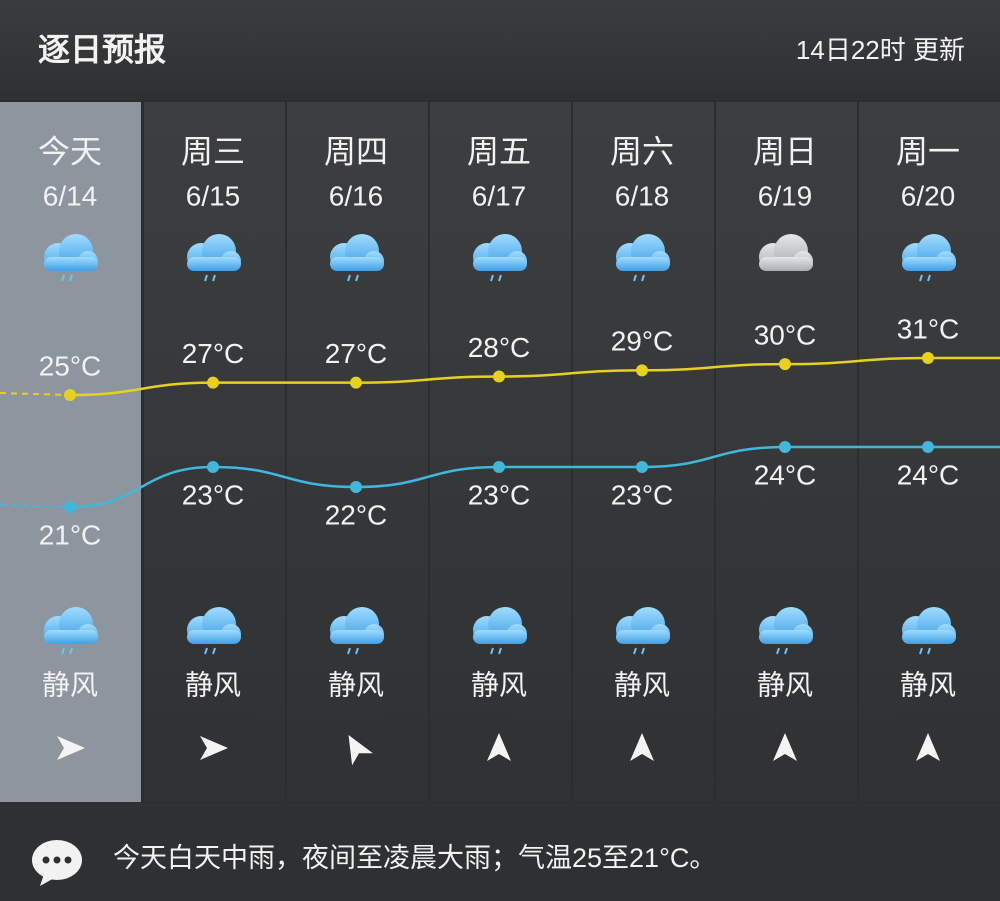  I want to click on low-temp-label: 22°C, so click(356, 514).